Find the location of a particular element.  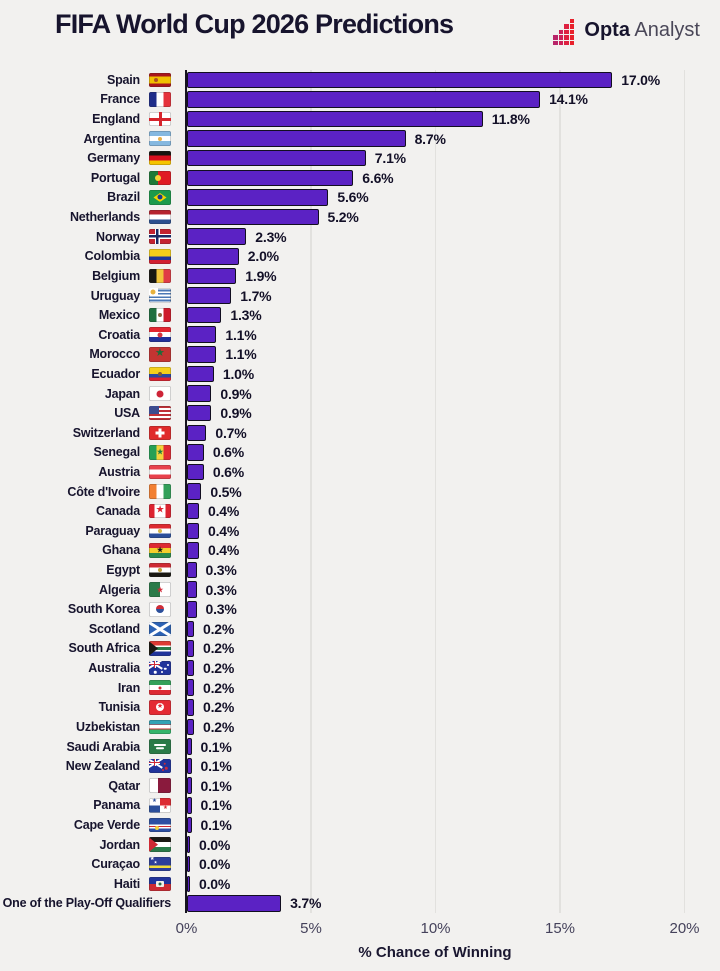

value-label: 7.1% is located at coordinates (390, 158).